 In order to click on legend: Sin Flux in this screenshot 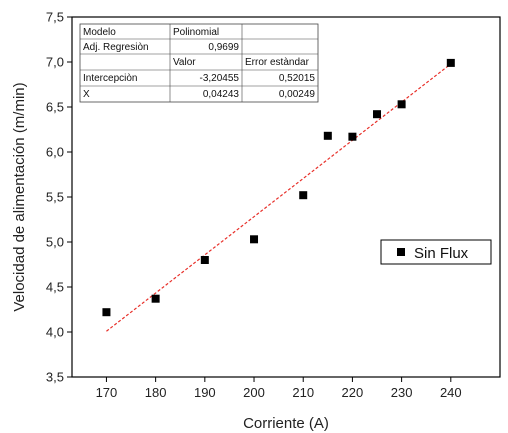, I will do `click(436, 252)`.